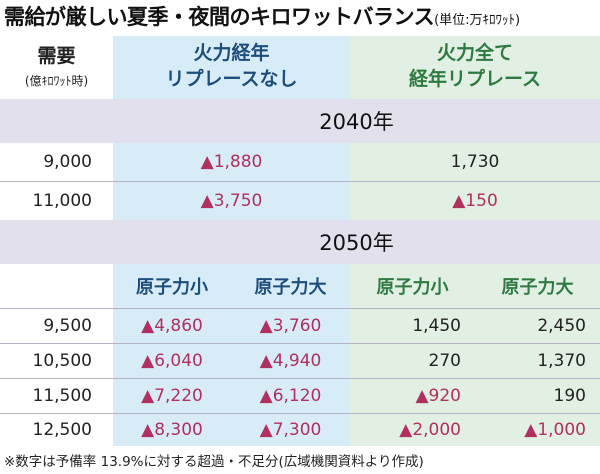 The image size is (600, 474). I want to click on year-2040-label: 2040年, so click(356, 122).